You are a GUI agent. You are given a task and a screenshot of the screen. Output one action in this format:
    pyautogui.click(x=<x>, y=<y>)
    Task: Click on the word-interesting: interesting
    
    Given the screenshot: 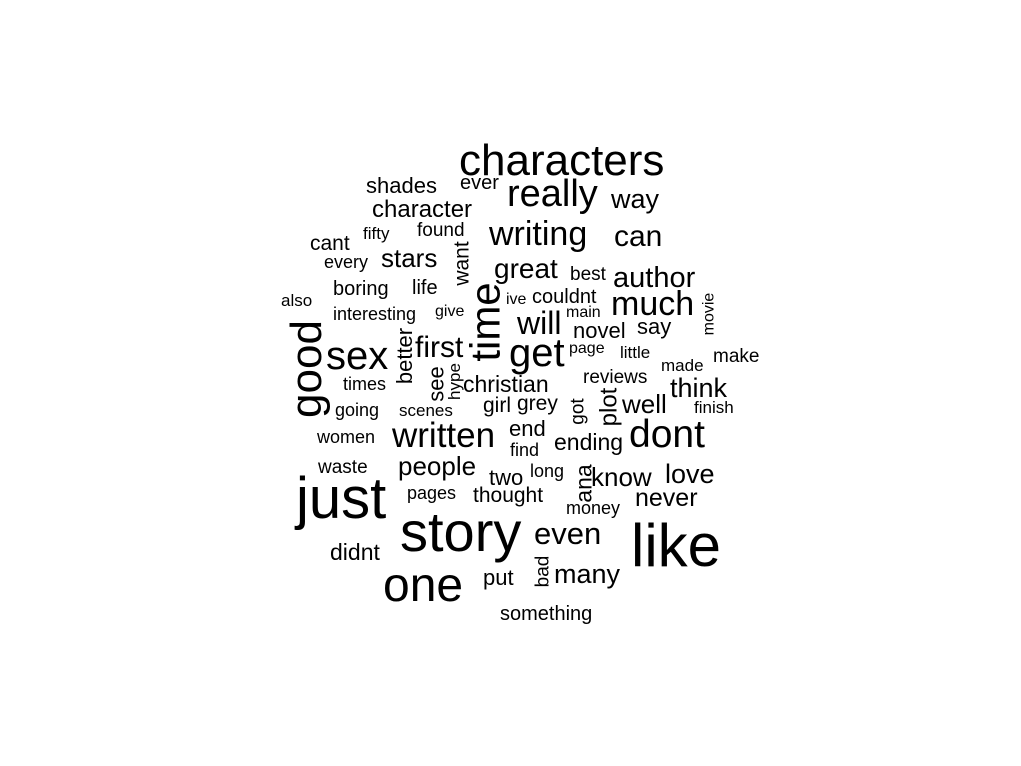 What is the action you would take?
    pyautogui.click(x=375, y=314)
    